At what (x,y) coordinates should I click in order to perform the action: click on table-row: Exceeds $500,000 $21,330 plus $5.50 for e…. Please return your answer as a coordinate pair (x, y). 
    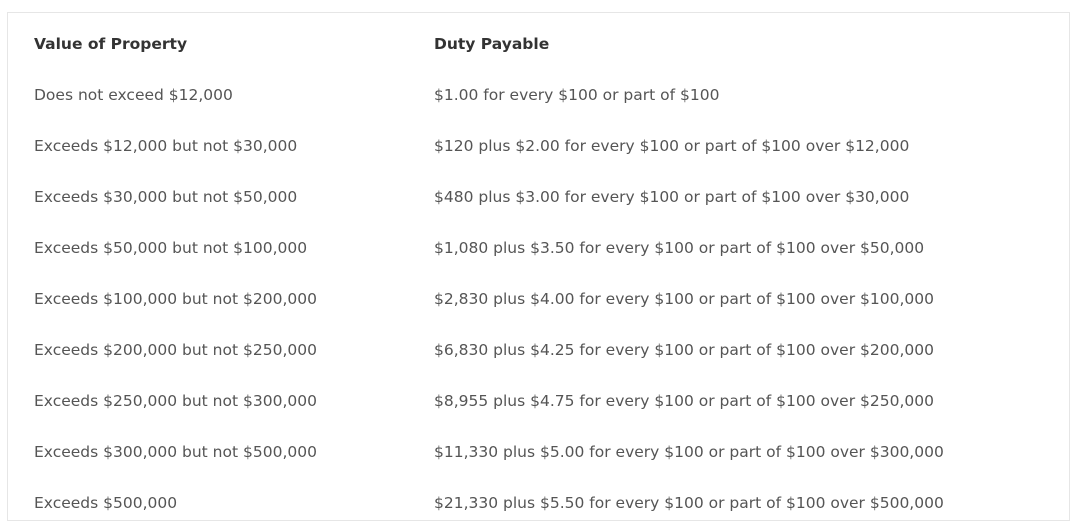
    Looking at the image, I should click on (489, 502).